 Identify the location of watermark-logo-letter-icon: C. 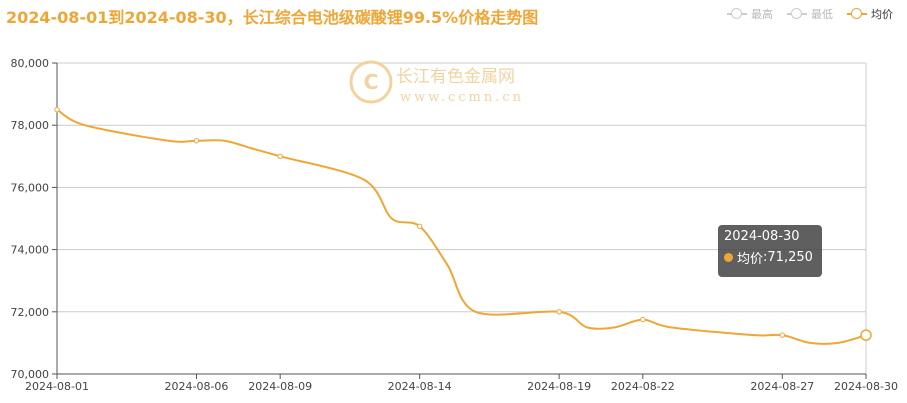
(371, 82).